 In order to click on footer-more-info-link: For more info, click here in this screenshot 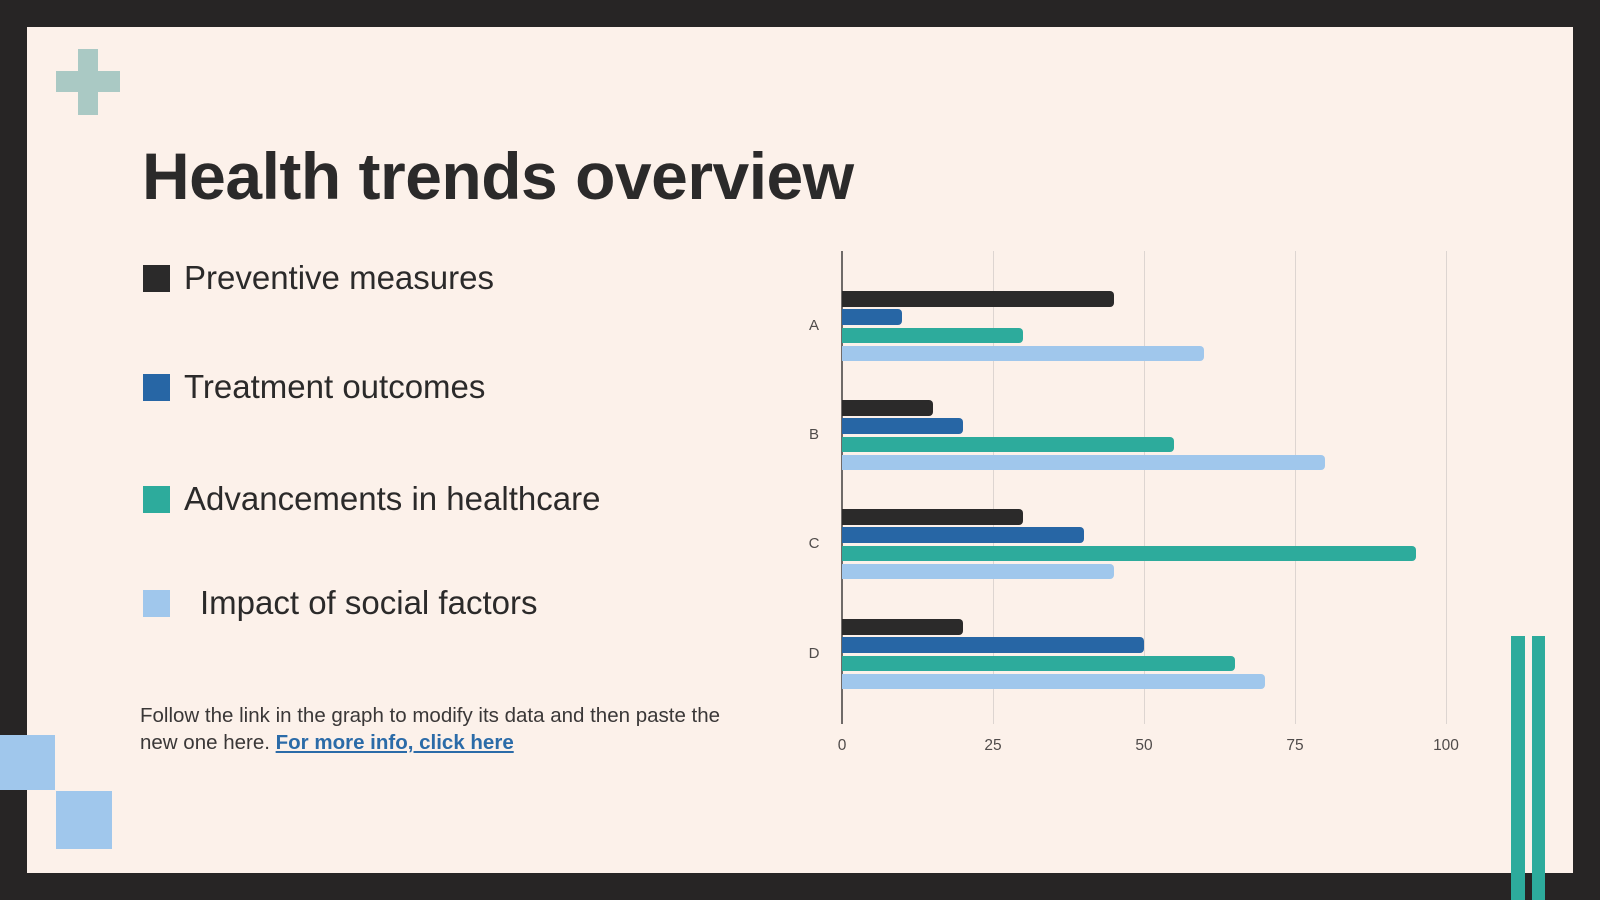, I will do `click(394, 742)`.